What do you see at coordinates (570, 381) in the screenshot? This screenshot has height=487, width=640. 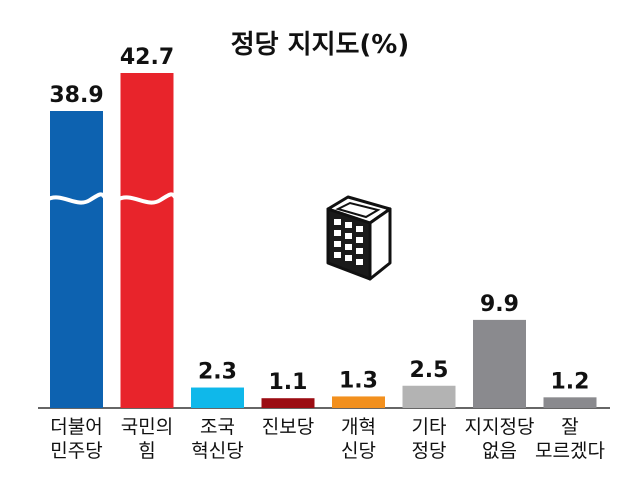 I see `value-label: 1.2` at bounding box center [570, 381].